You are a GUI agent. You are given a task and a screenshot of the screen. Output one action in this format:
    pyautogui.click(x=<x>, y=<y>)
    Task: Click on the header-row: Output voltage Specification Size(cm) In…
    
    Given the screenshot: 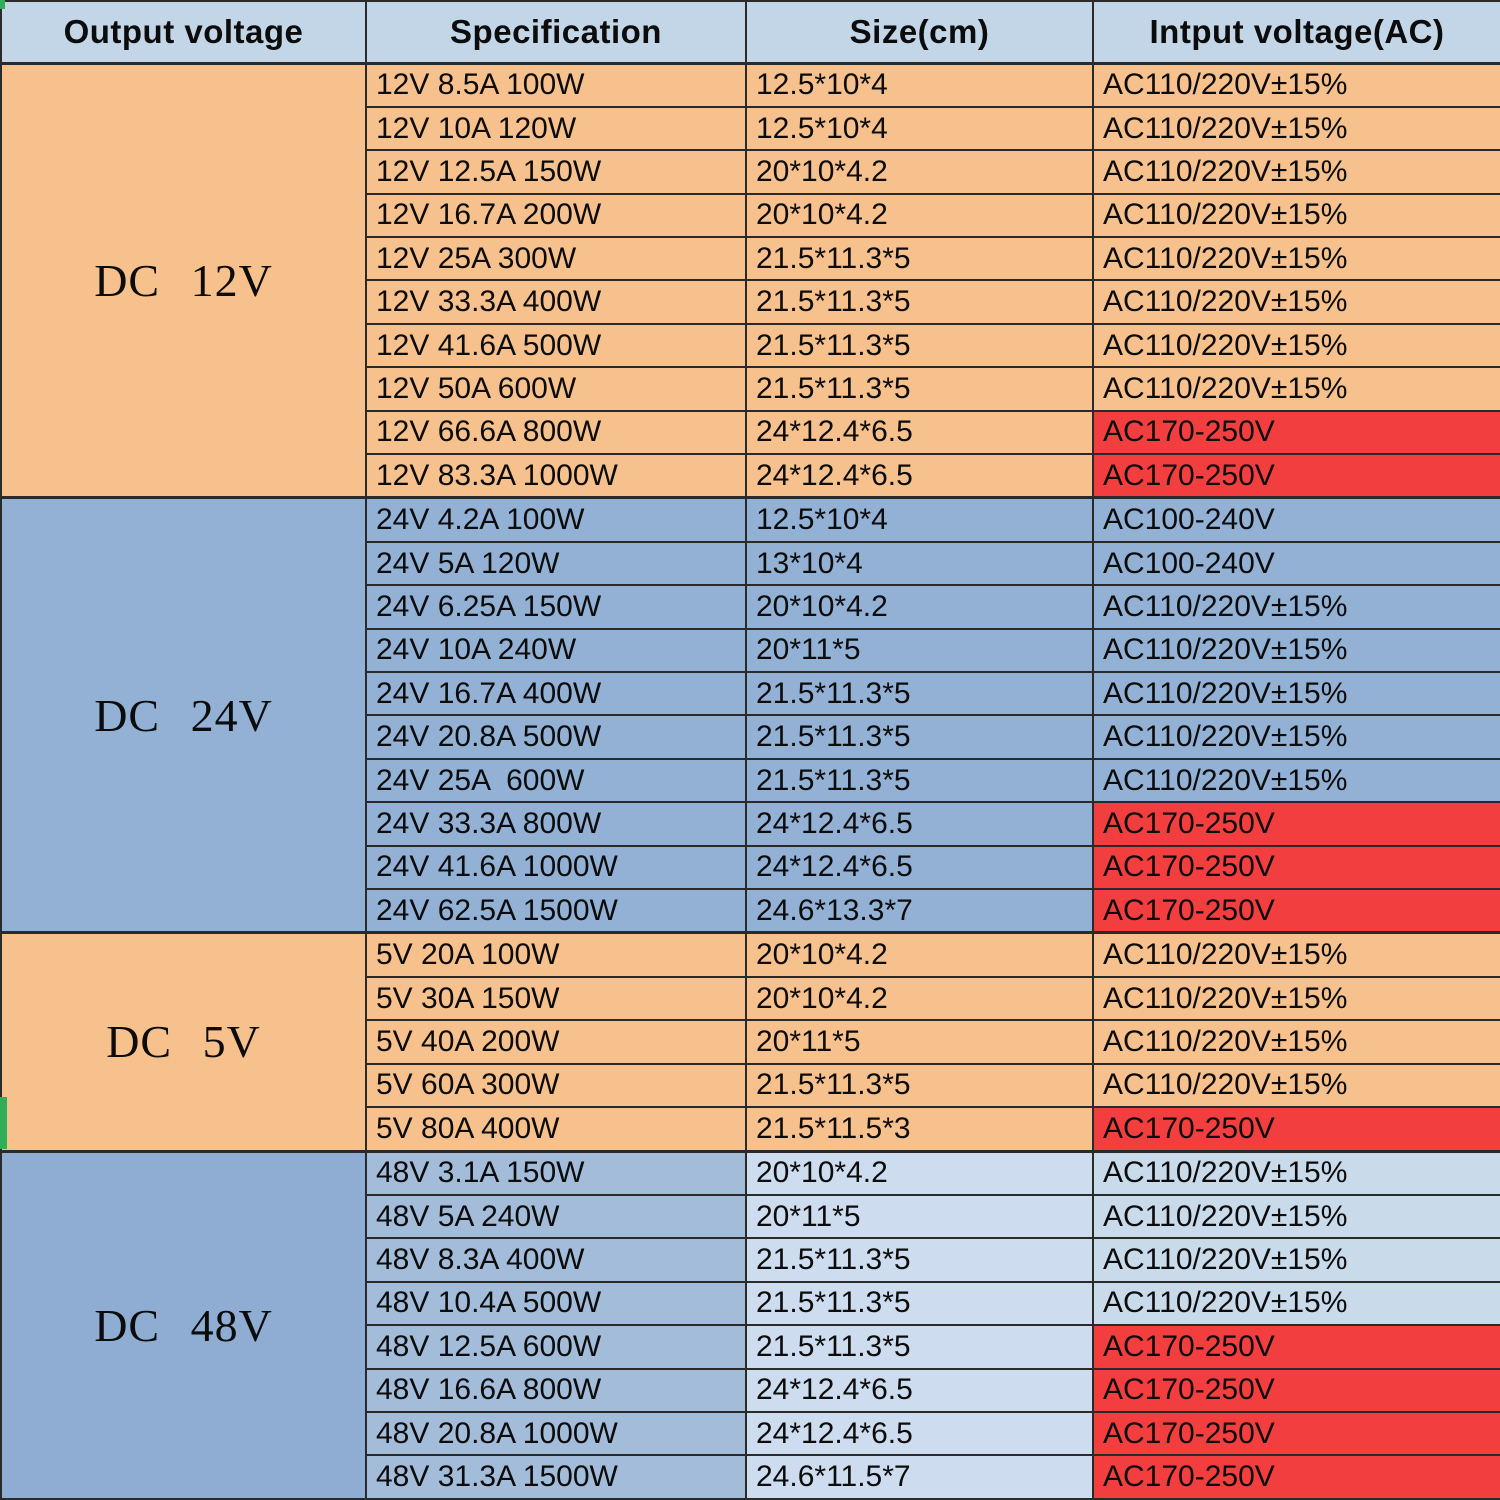 What is the action you would take?
    pyautogui.click(x=750, y=32)
    